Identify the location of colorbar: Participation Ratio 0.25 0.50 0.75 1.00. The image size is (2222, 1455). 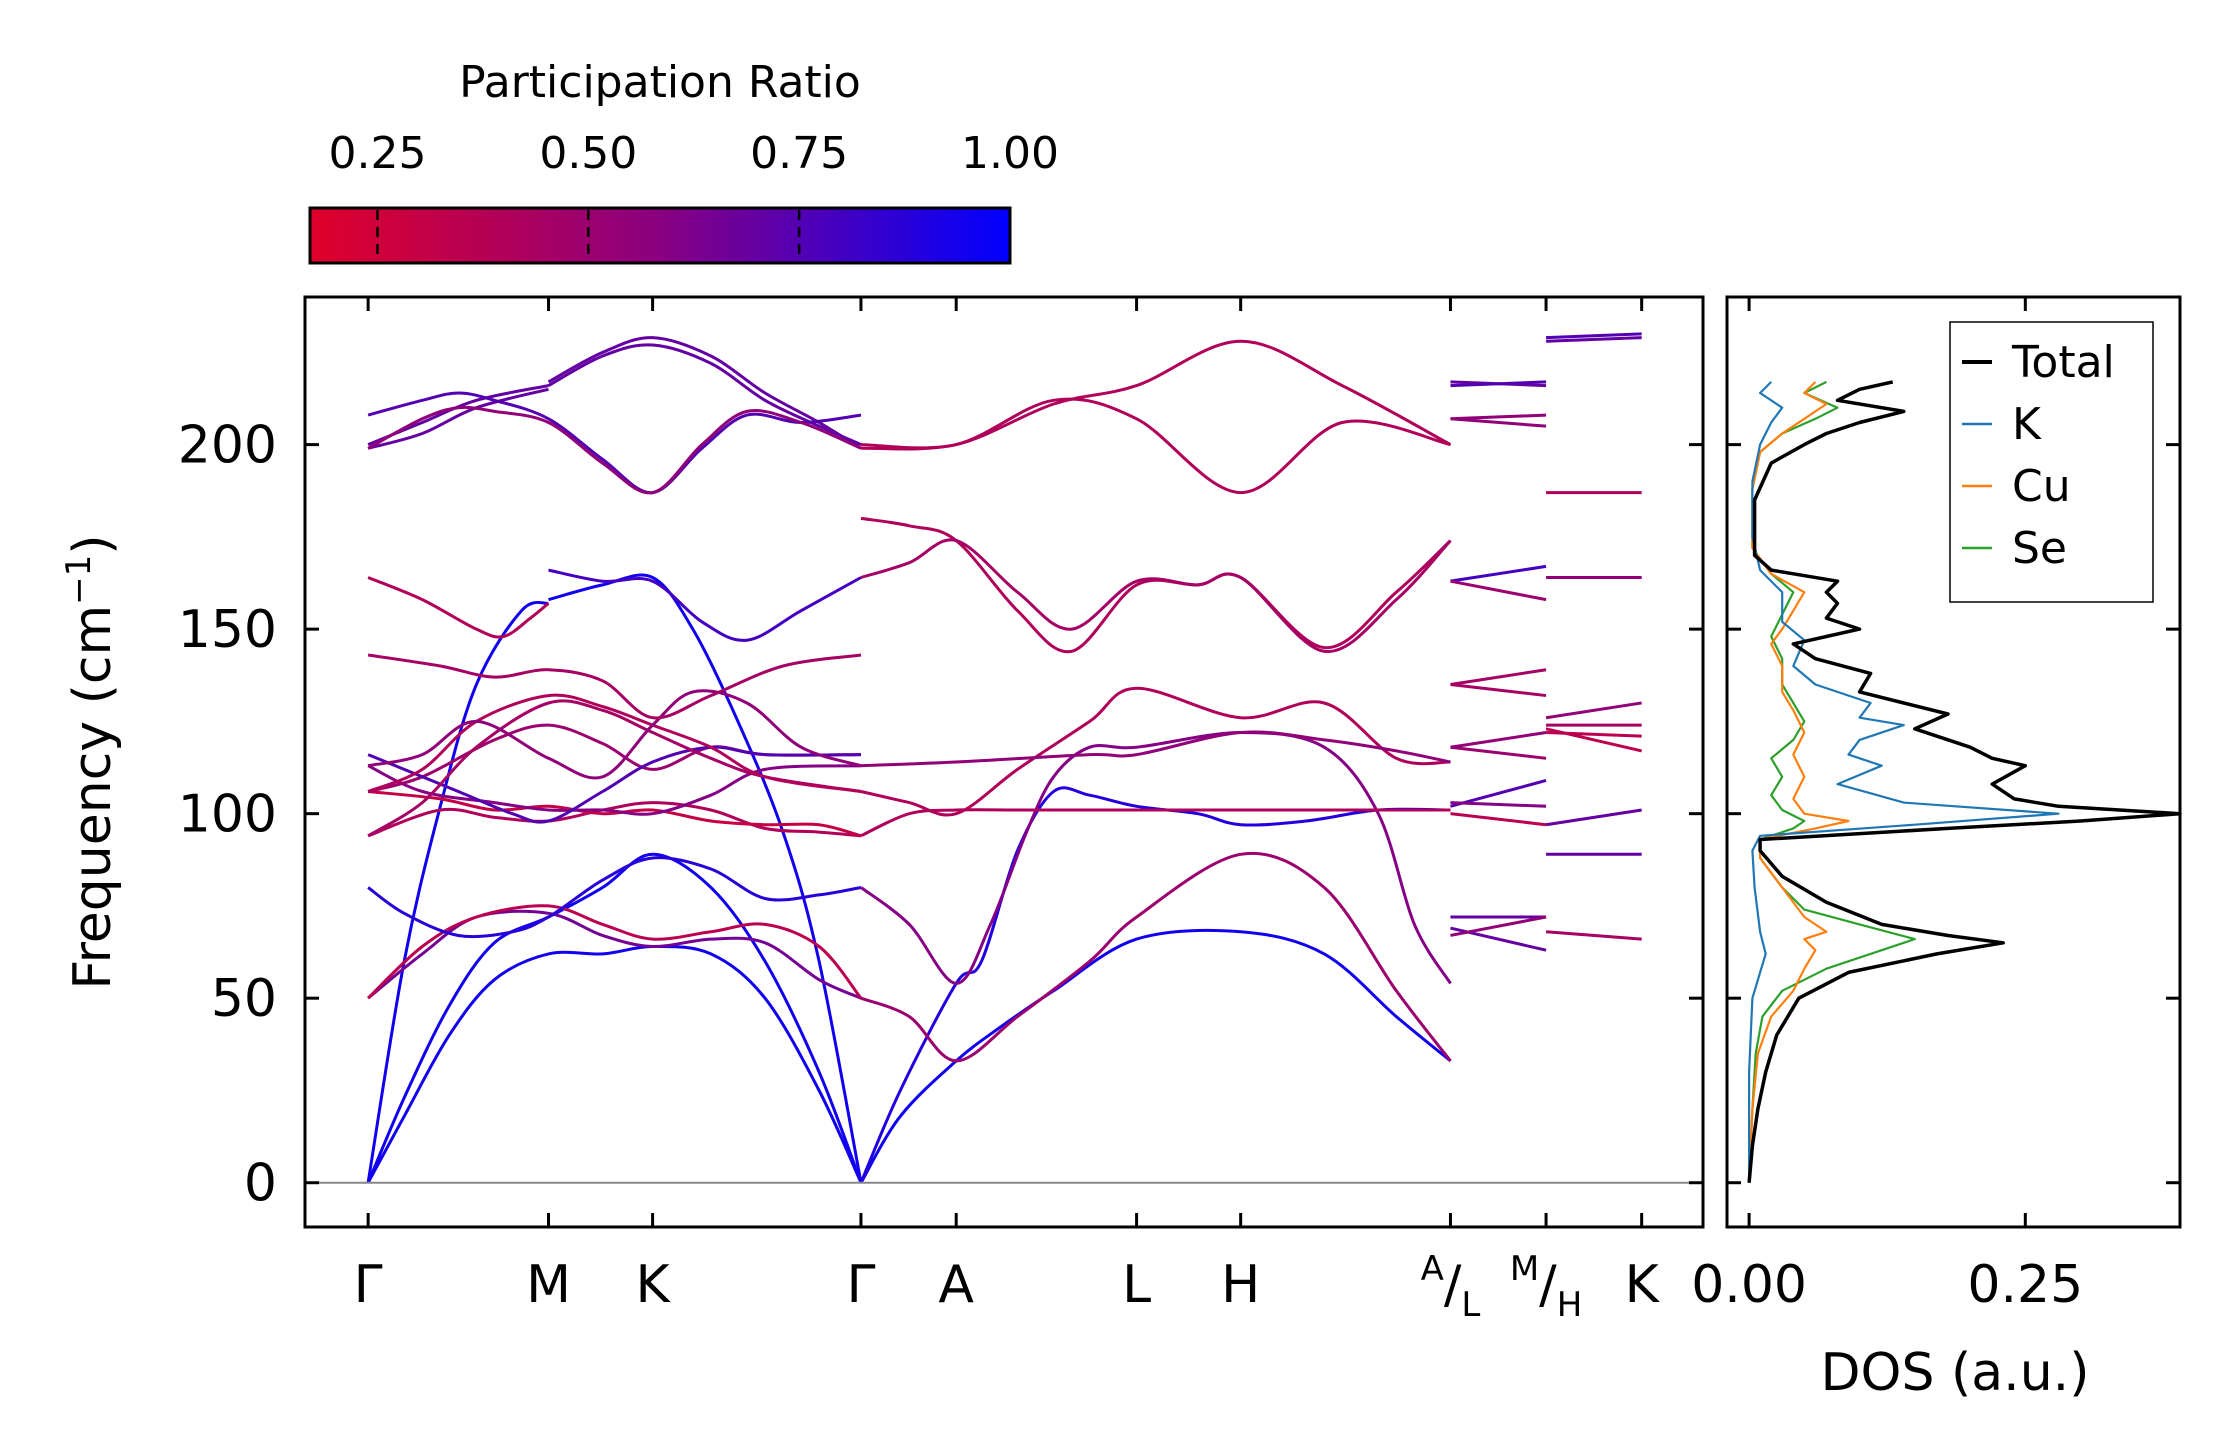
(683, 161).